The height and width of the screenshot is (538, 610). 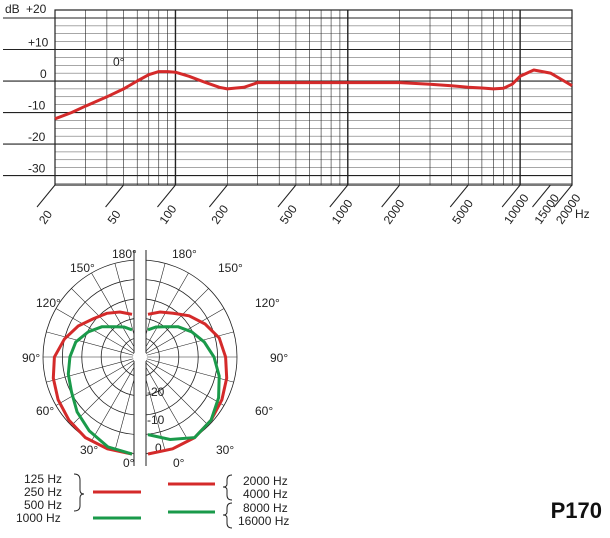 What do you see at coordinates (119, 62) in the screenshot?
I see `curve-label: 0°` at bounding box center [119, 62].